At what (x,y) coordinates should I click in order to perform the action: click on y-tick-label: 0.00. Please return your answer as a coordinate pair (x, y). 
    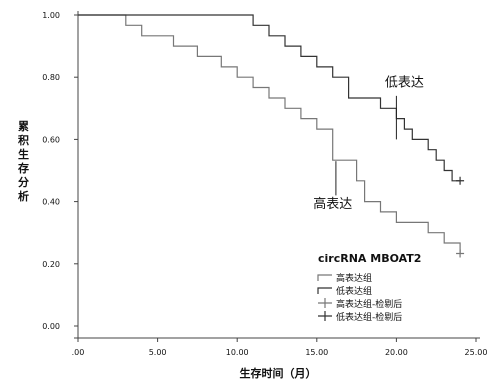
    Looking at the image, I should click on (51, 326).